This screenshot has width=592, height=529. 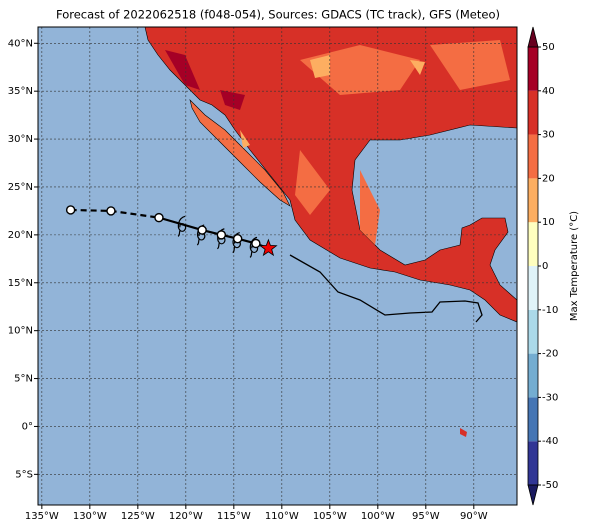 I want to click on colorbar-tick-label: -40, so click(x=550, y=441).